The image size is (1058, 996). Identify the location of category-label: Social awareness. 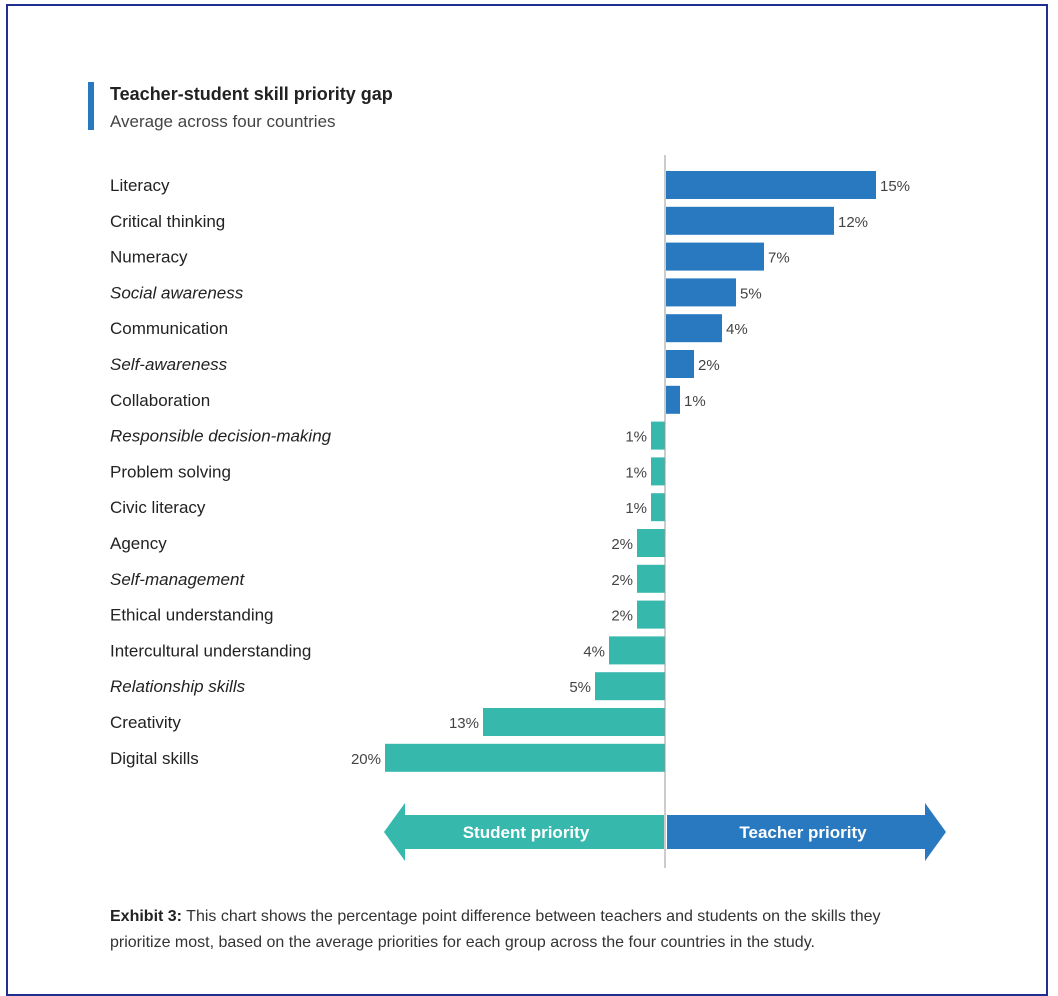
(177, 292).